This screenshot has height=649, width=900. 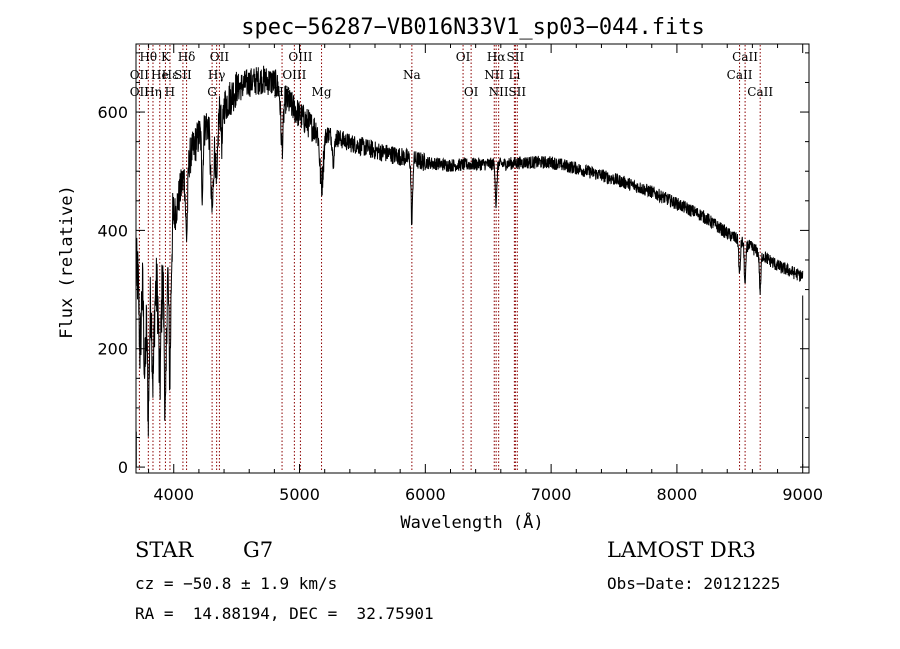 I want to click on spectral-line-label: K, so click(x=166, y=57).